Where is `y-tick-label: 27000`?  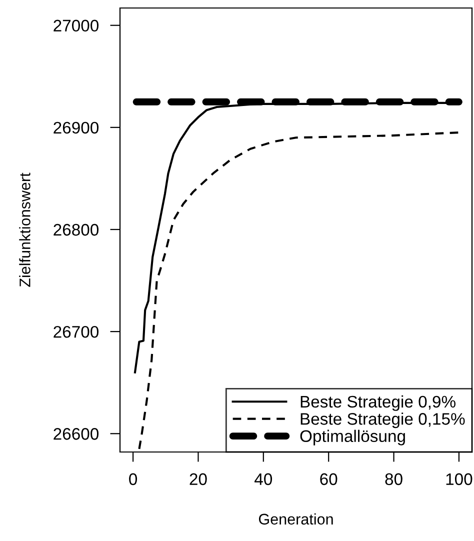 y-tick-label: 27000 is located at coordinates (76, 26).